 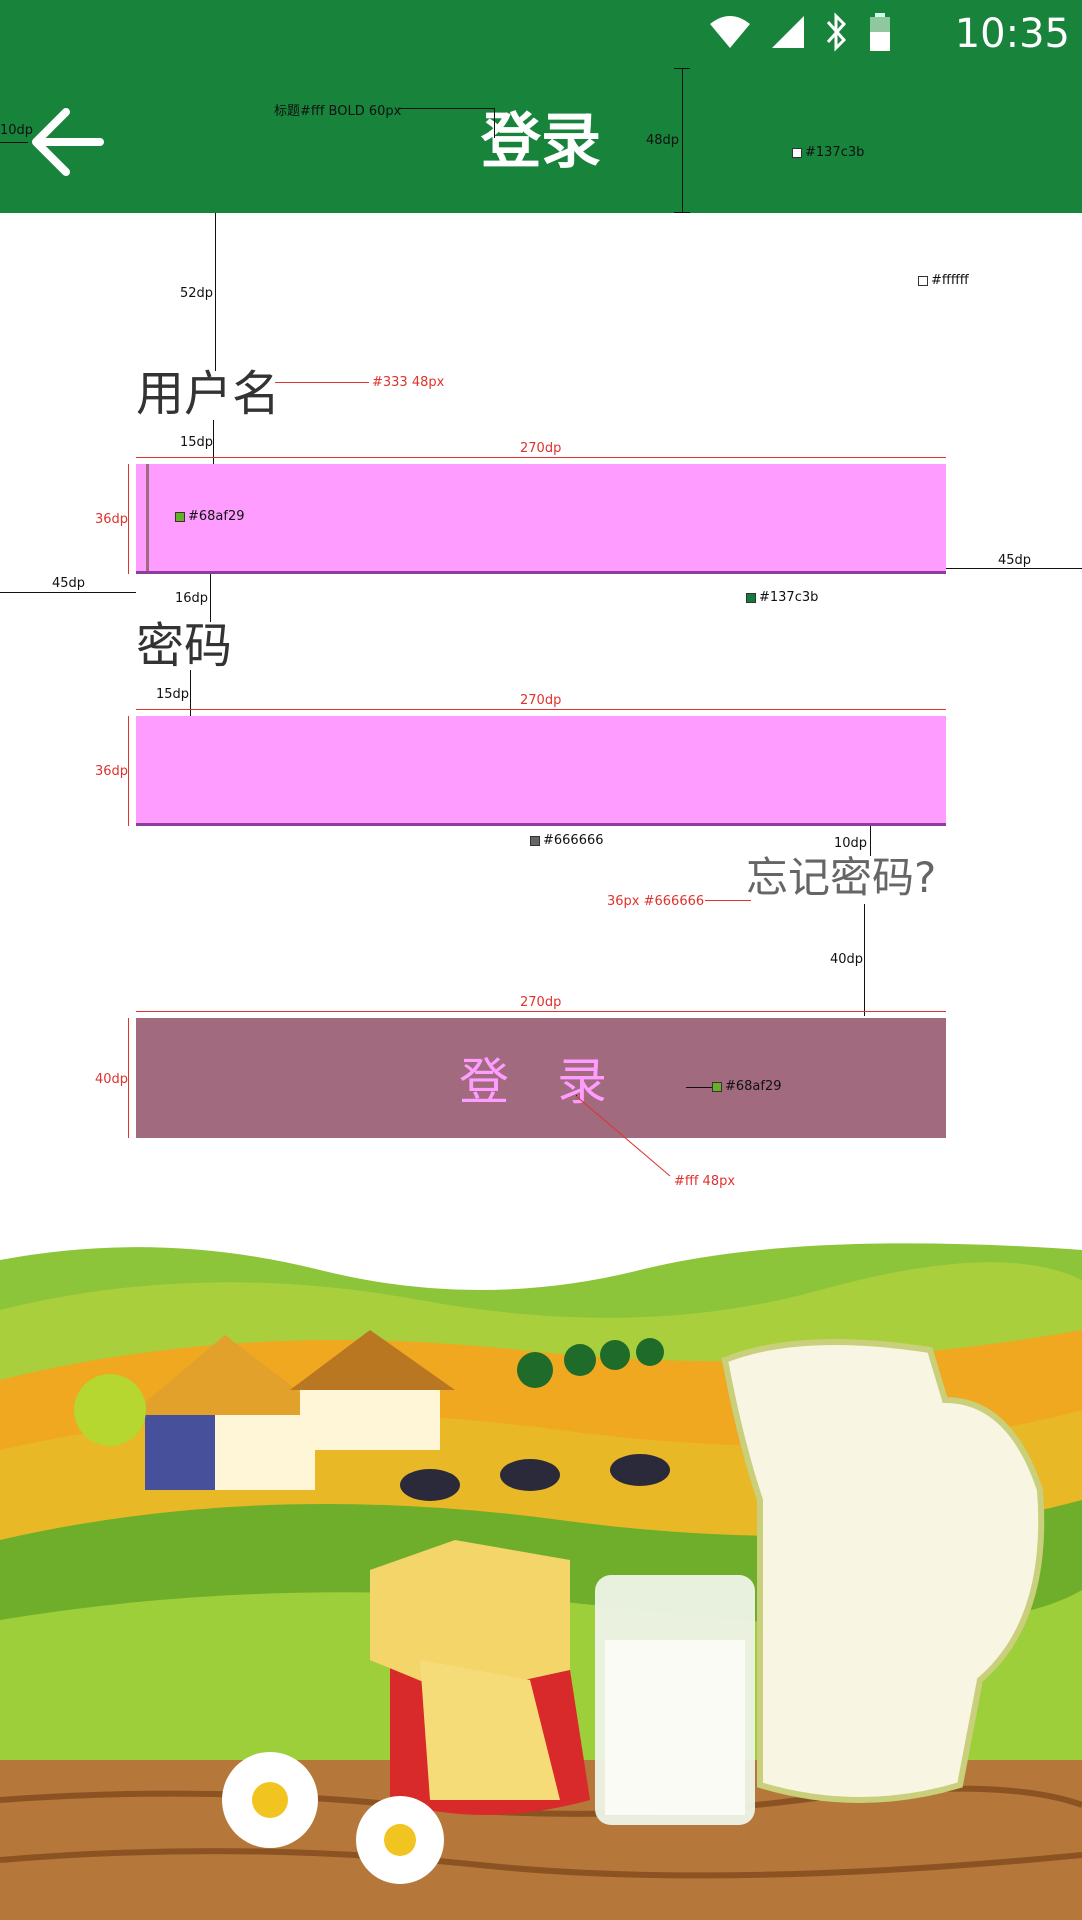 What do you see at coordinates (17, 130) in the screenshot?
I see `back-margin-annotation: 10dp` at bounding box center [17, 130].